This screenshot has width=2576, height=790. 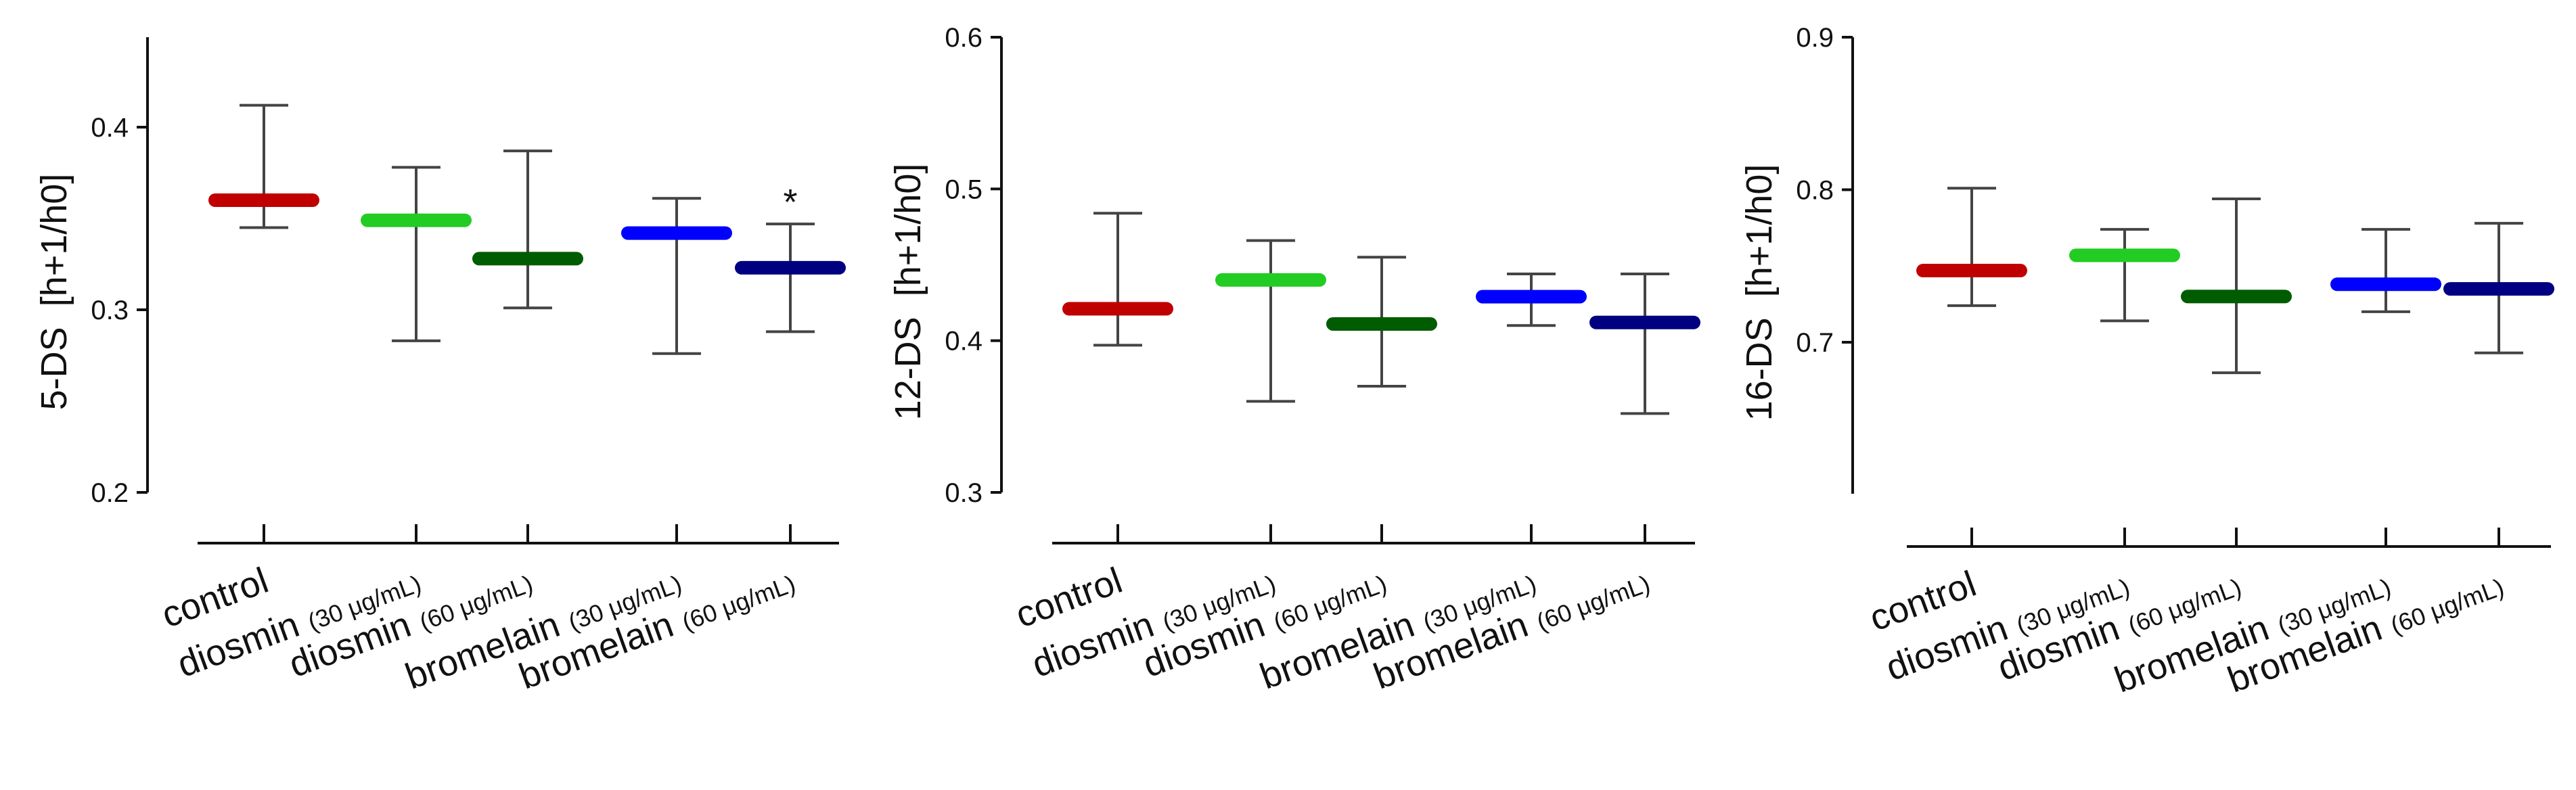 I want to click on y-tick-label: 0.6, so click(x=963, y=38).